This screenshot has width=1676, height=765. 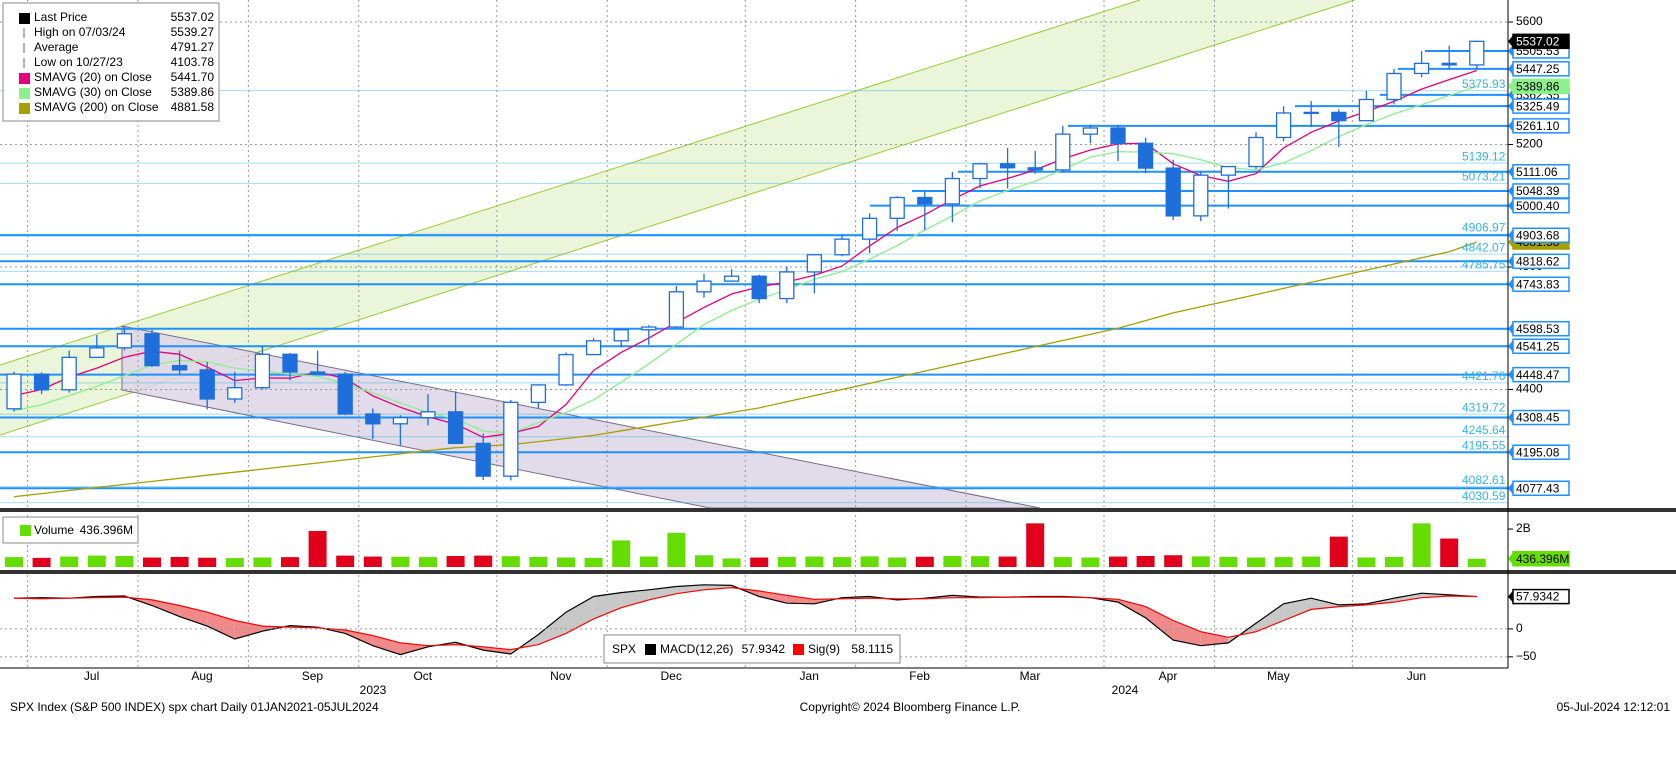 What do you see at coordinates (696, 649) in the screenshot?
I see `legend-label: MACD(12,26)` at bounding box center [696, 649].